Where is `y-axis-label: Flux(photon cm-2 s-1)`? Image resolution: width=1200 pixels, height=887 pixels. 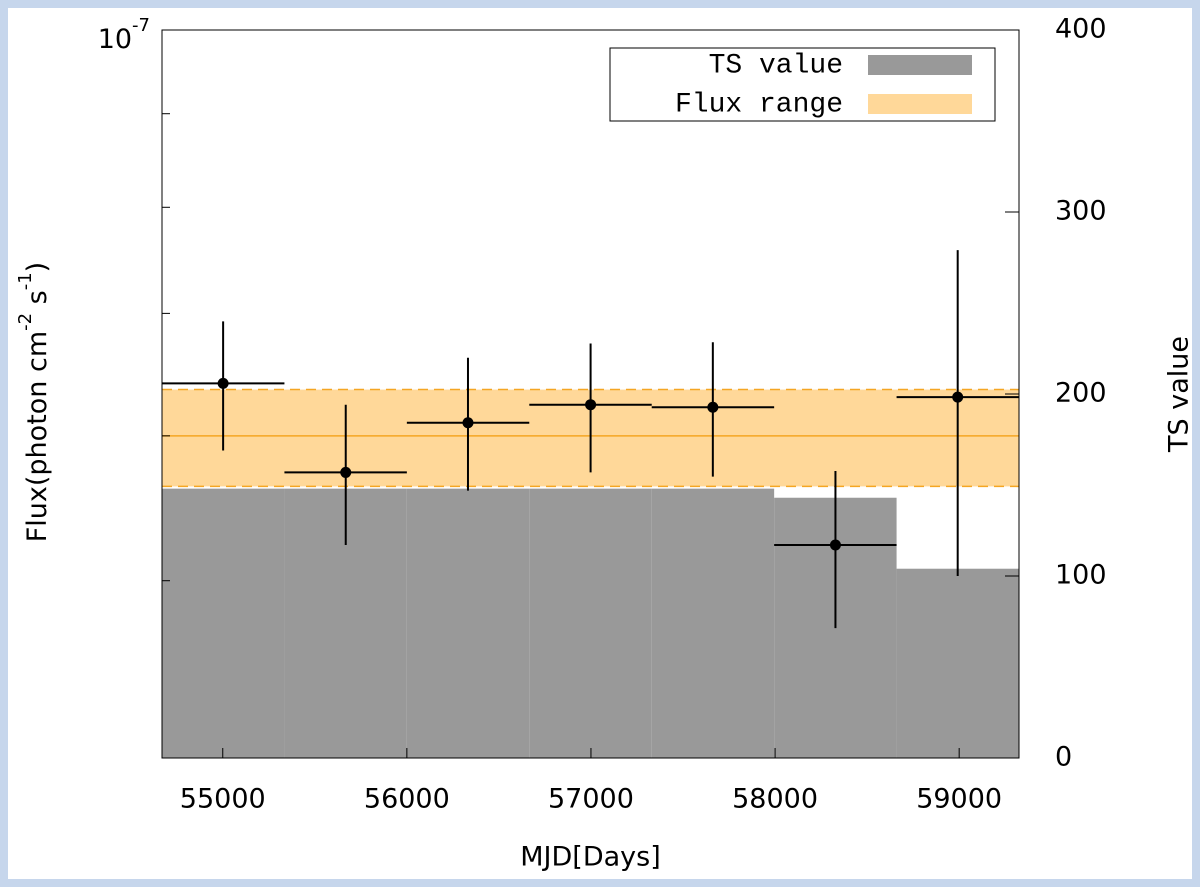
y-axis-label: Flux(photon cm-2 s-1) is located at coordinates (34, 402).